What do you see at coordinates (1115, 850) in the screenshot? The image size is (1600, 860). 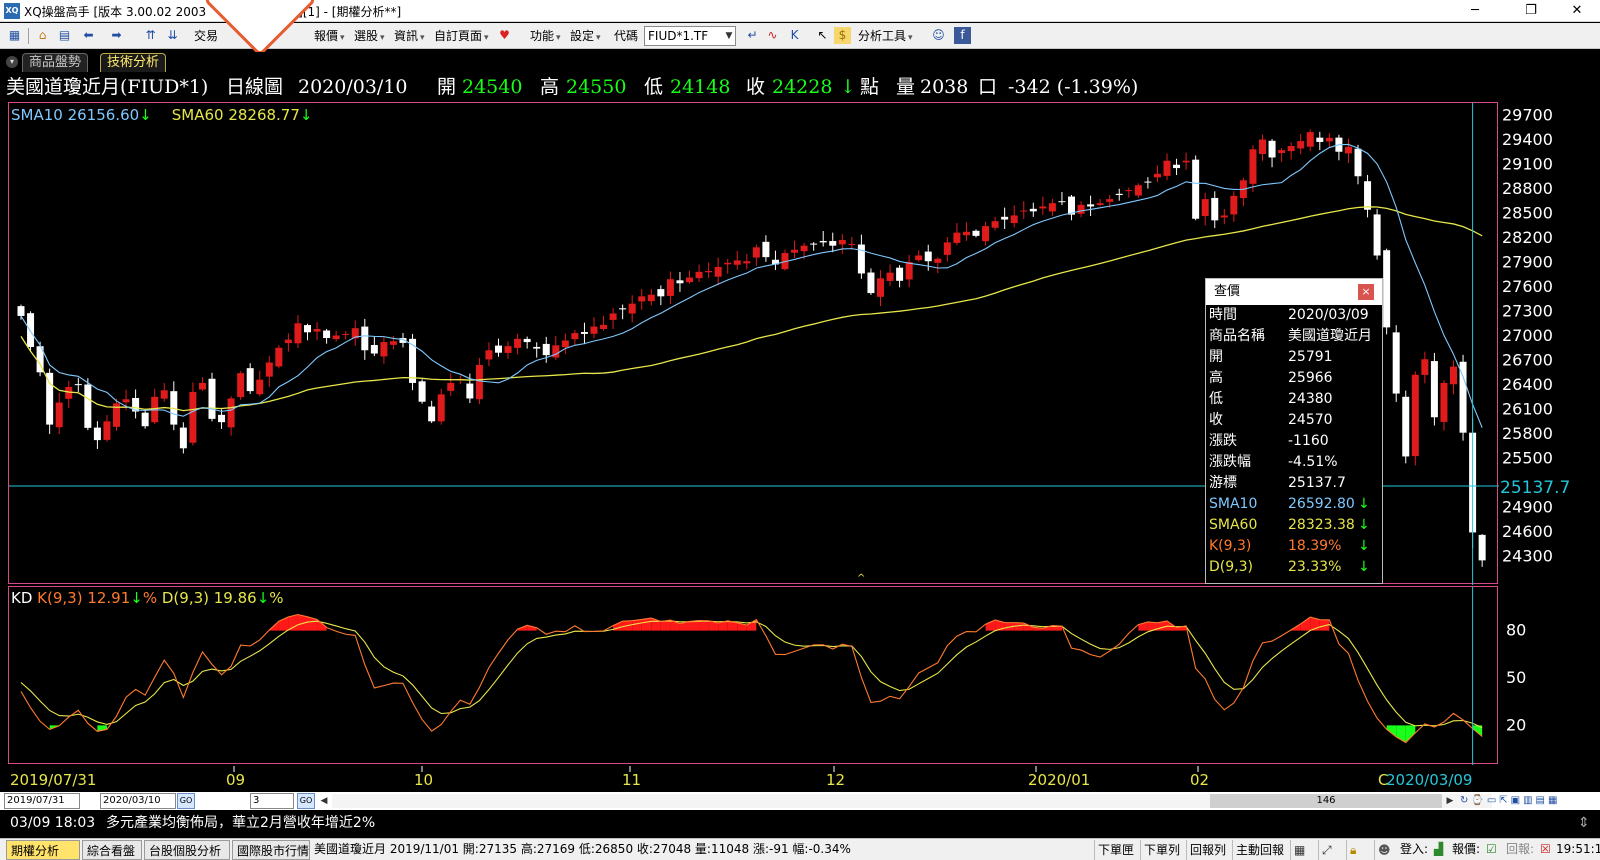 I see `order-box-button: 下單匣` at bounding box center [1115, 850].